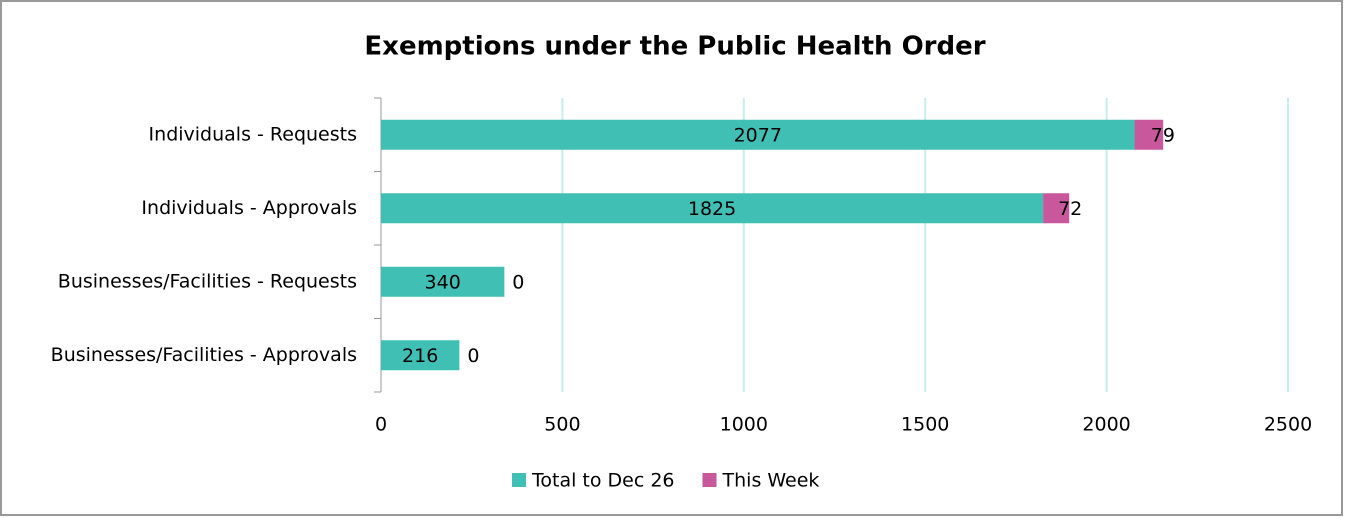  I want to click on chart-title: Exemptions under the Public Health Order, so click(674, 47).